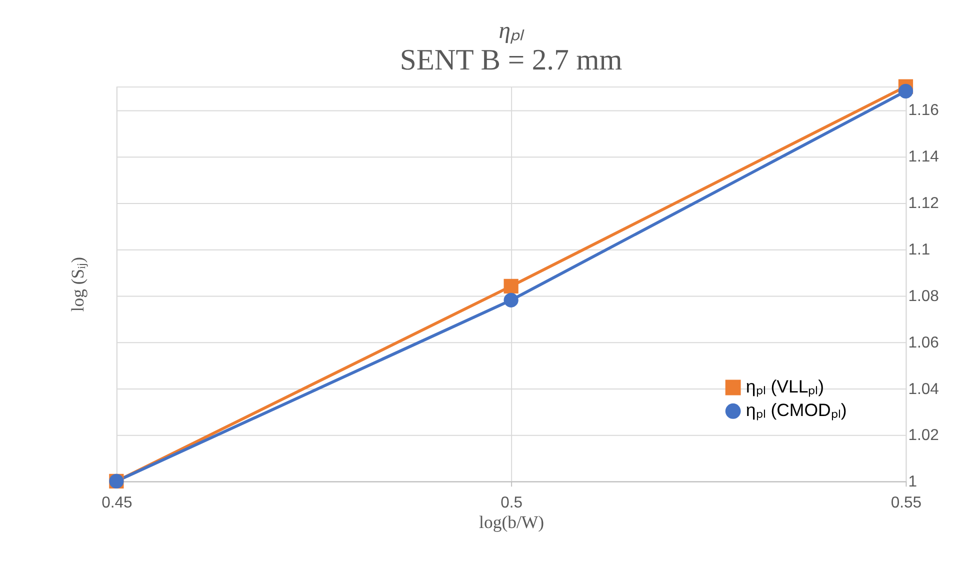 This screenshot has height=580, width=959. Describe the element at coordinates (906, 503) in the screenshot. I see `x-tick-label: 0.55` at that location.